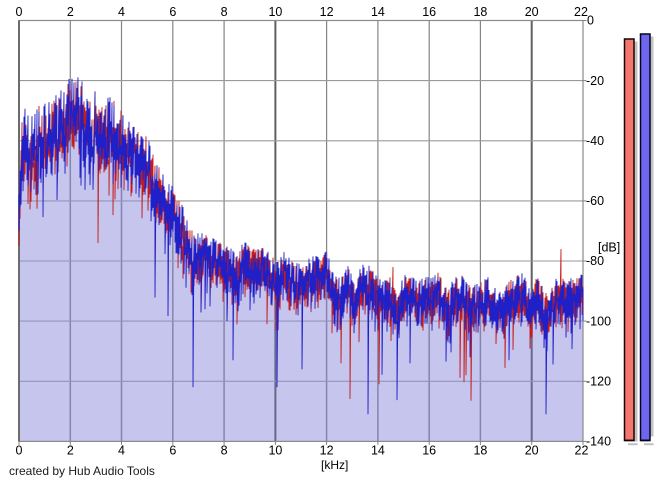 This screenshot has width=664, height=482. Describe the element at coordinates (595, 81) in the screenshot. I see `svg-text: -20` at that location.